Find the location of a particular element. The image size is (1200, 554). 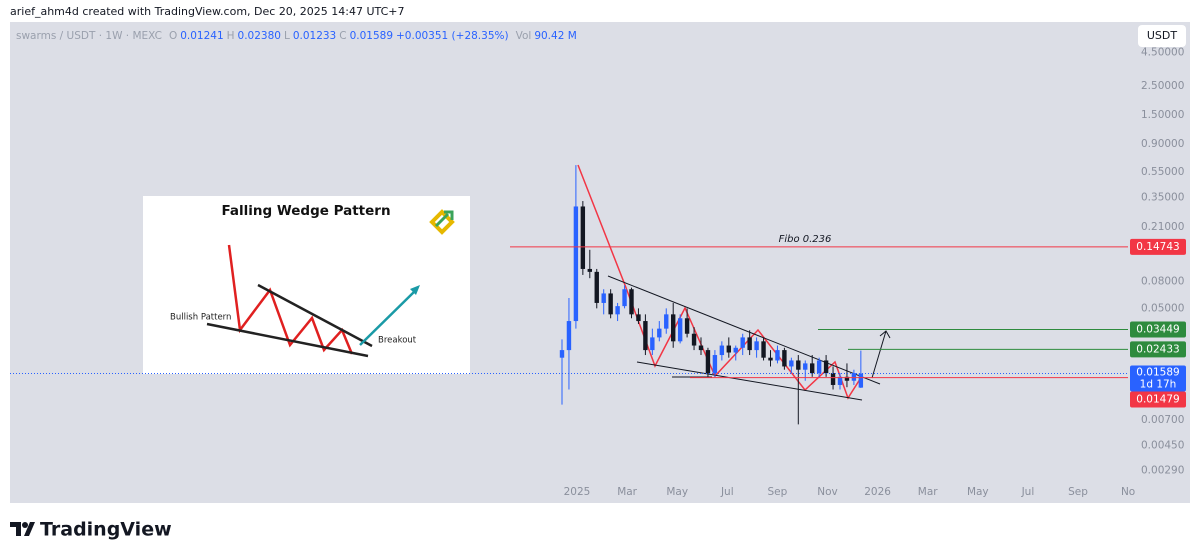

symbol: swarms / USDT · 1W · MEXC is located at coordinates (89, 36).